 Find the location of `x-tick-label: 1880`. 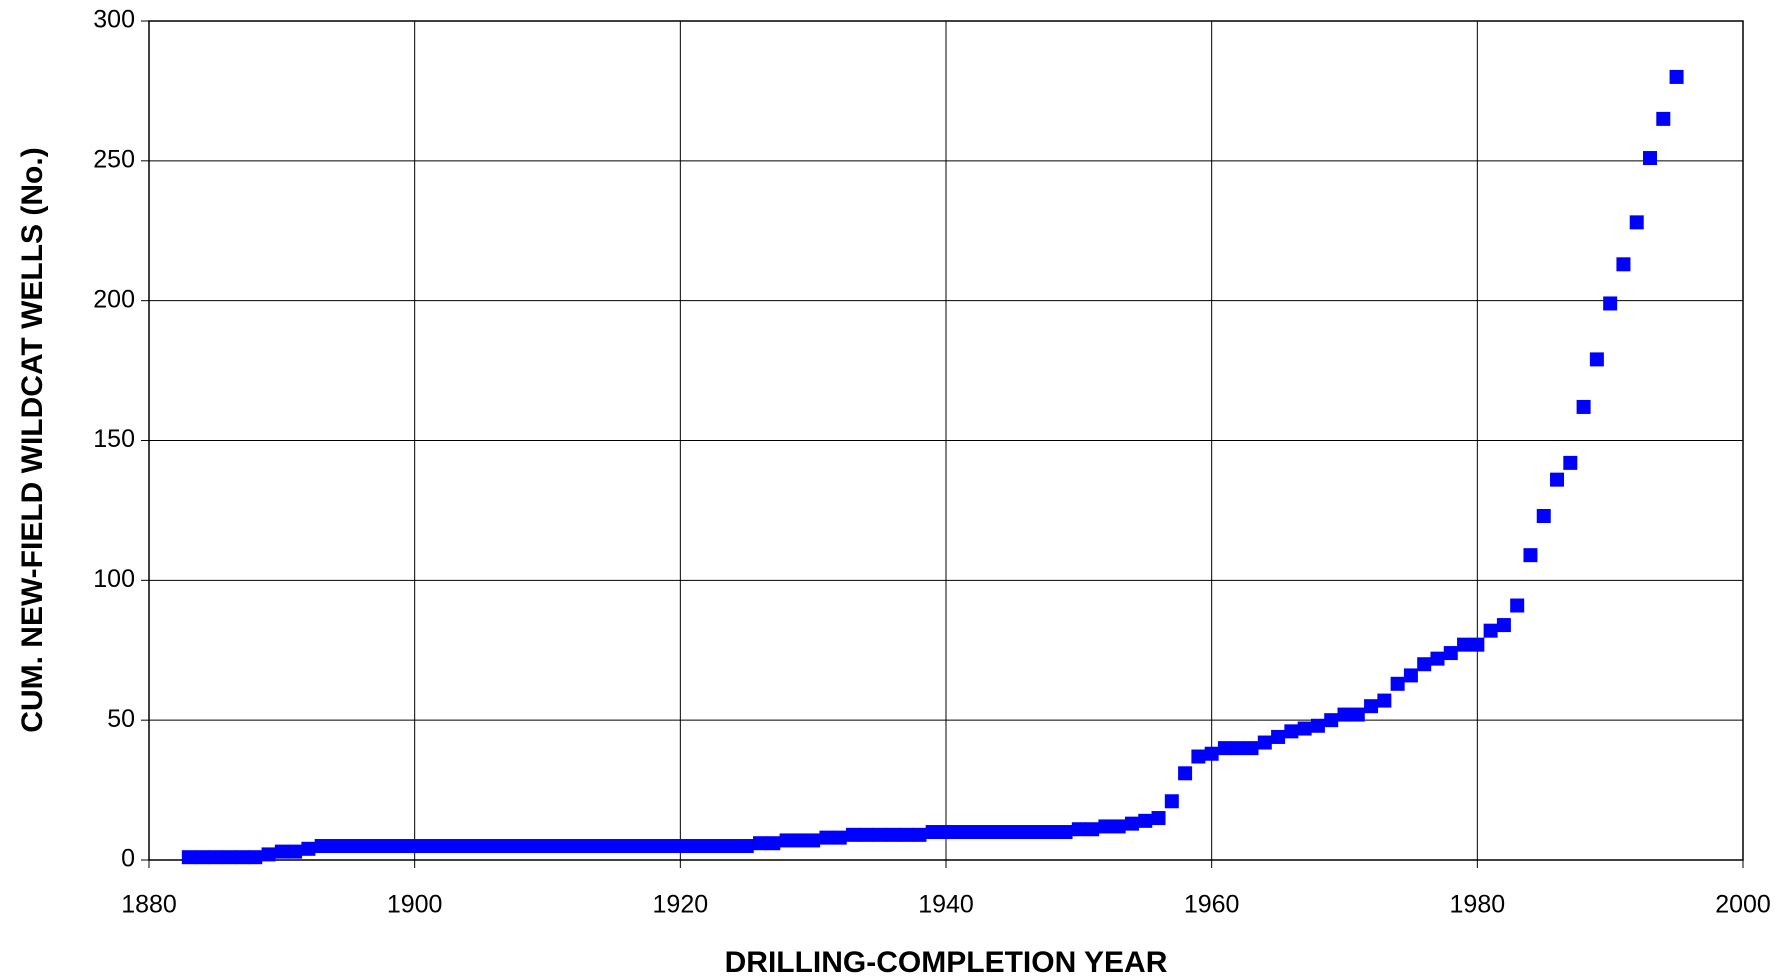

x-tick-label: 1880 is located at coordinates (149, 905).